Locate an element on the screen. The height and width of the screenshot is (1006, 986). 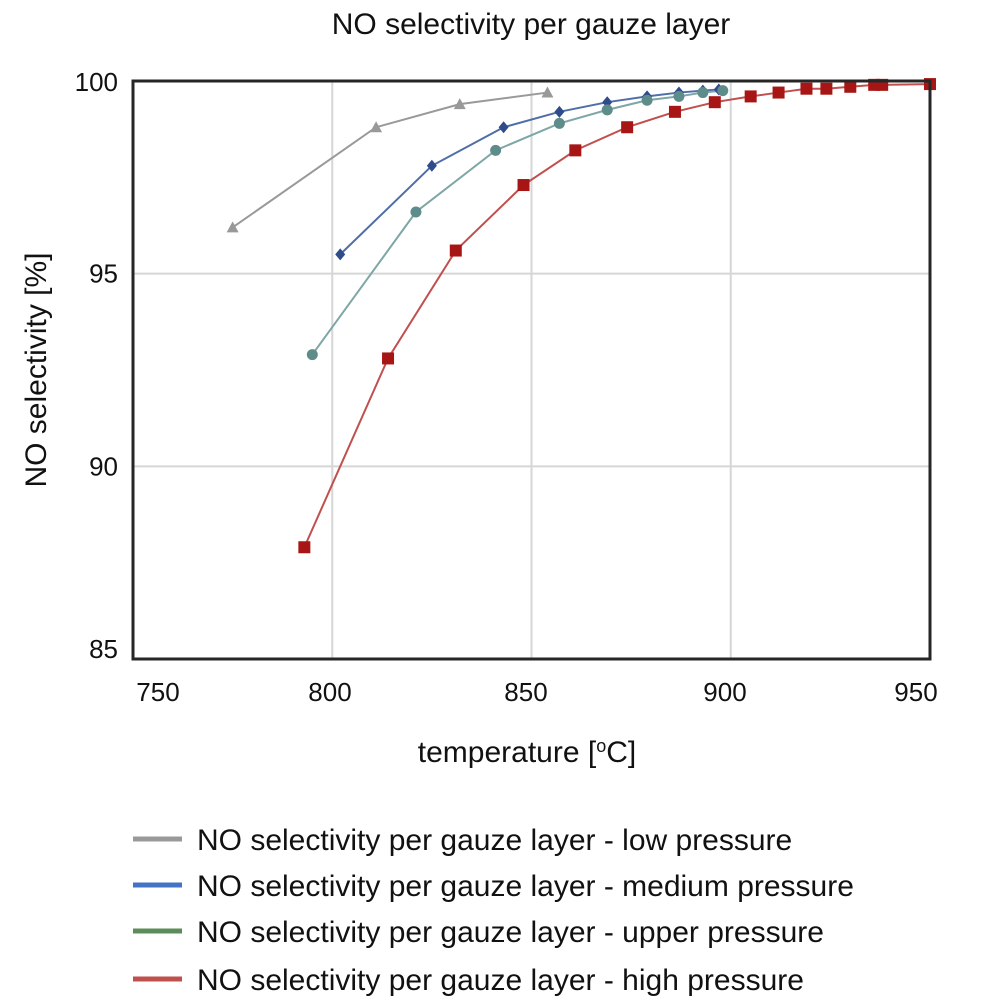
x-tick-label: 900 is located at coordinates (724, 692).